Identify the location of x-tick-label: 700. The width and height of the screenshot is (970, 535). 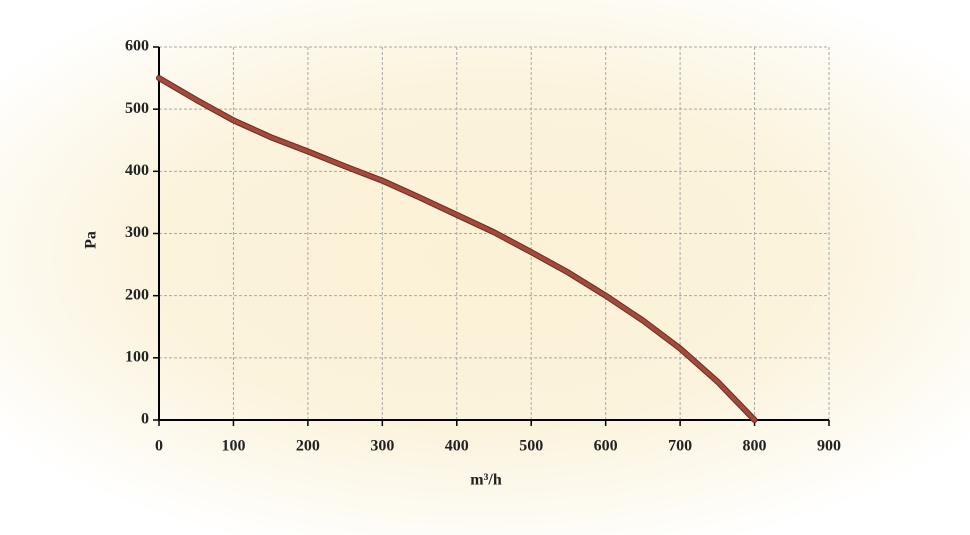
(680, 446).